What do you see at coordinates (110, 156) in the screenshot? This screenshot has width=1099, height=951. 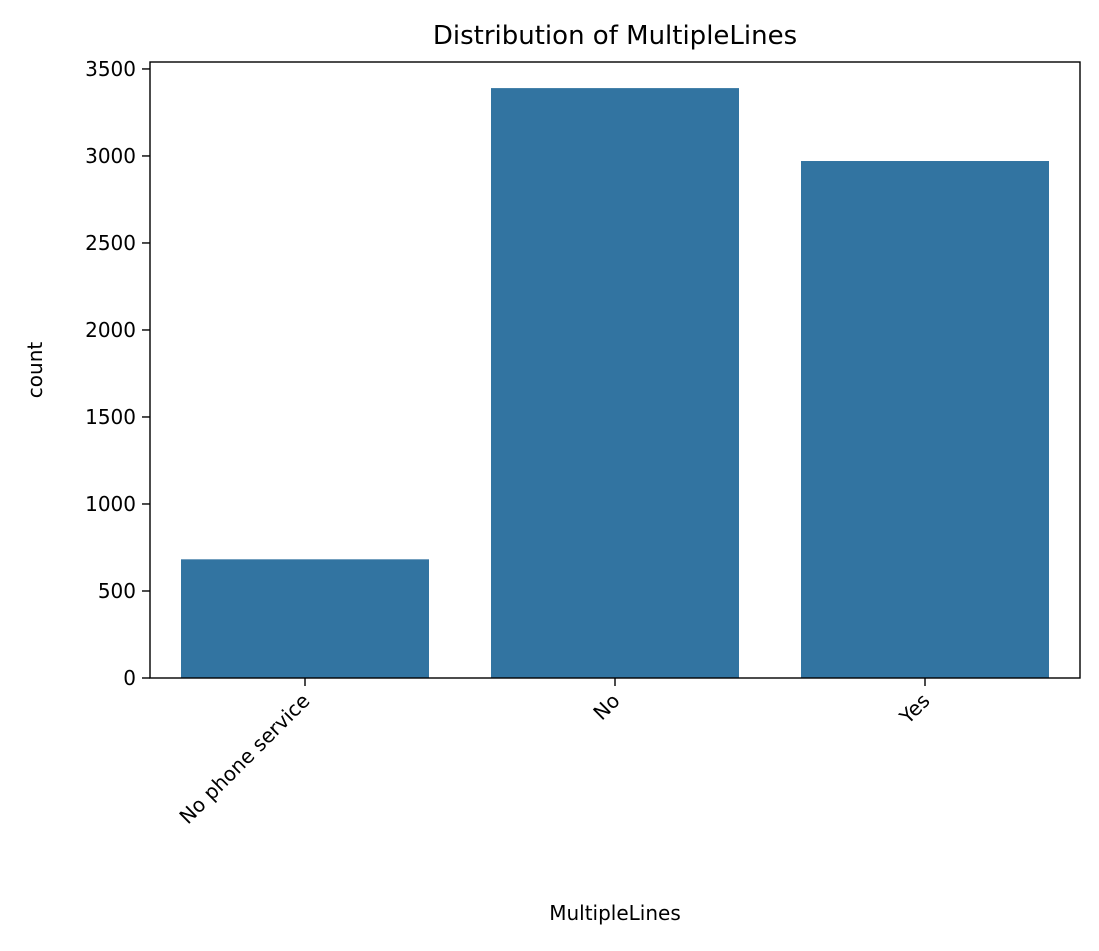 I see `y-tick-label: 3000` at bounding box center [110, 156].